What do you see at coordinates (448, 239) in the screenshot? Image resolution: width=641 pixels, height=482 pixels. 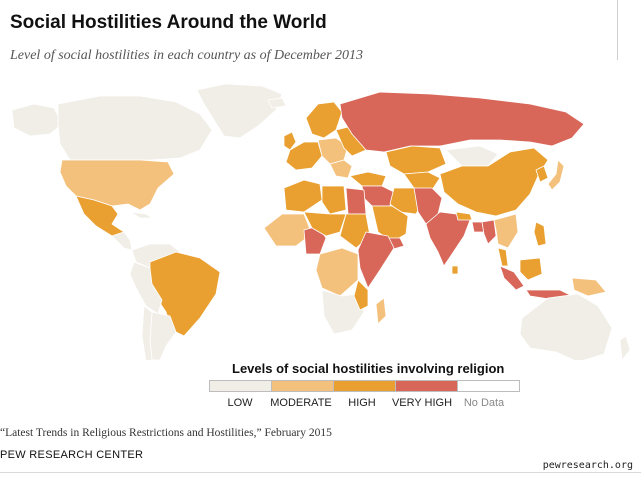 I see `region-india` at bounding box center [448, 239].